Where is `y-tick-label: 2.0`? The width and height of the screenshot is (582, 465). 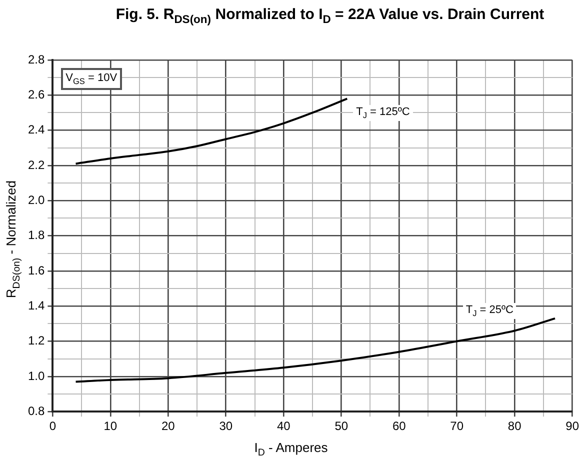 y-tick-label: 2.0 is located at coordinates (36, 199).